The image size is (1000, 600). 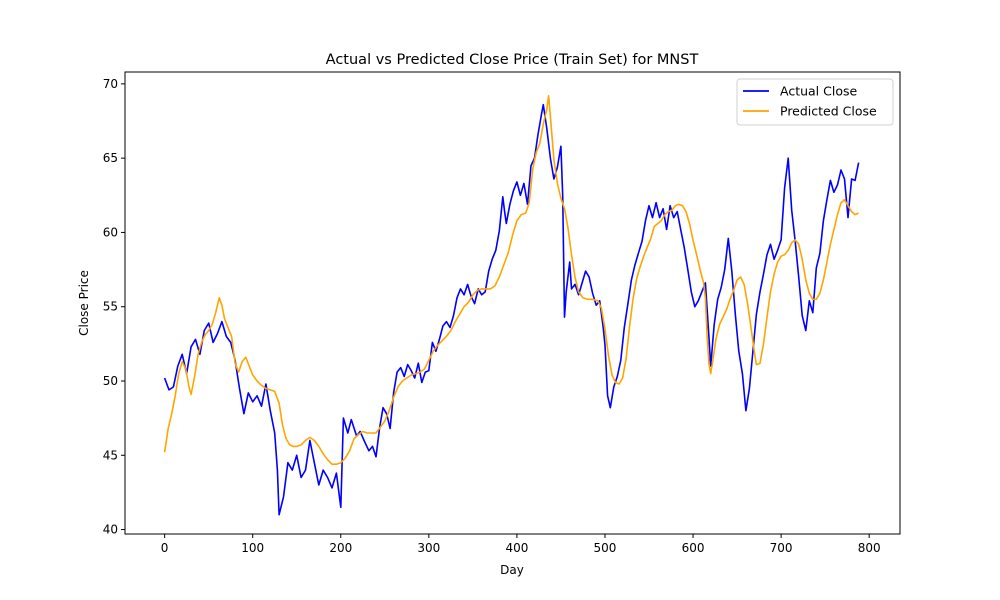 I want to click on y-axis: 40 45 50 55 60 65 70, so click(x=114, y=307).